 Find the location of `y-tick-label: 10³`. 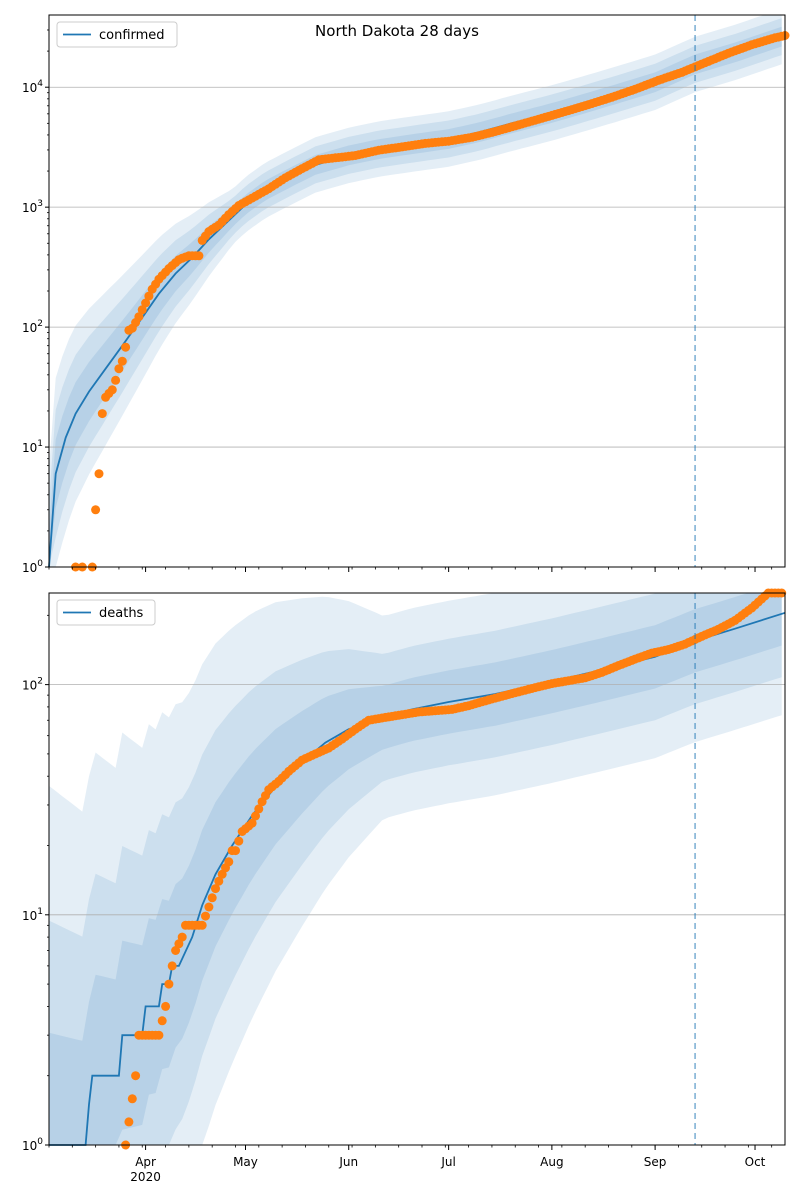

y-tick-label: 10³ is located at coordinates (32, 207).